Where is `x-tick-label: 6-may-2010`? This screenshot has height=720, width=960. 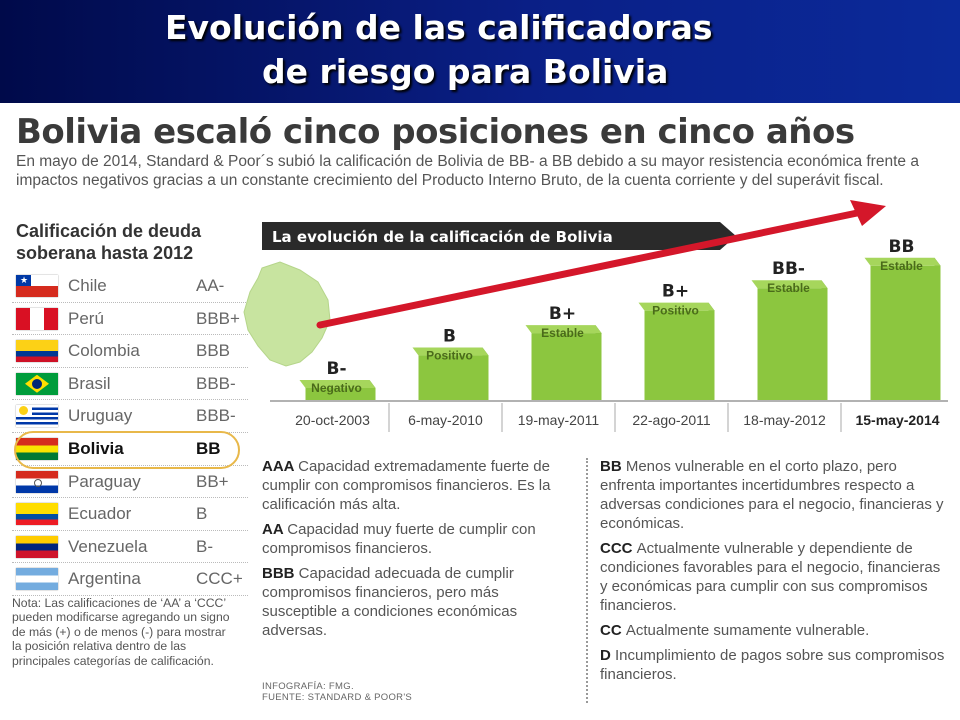 x-tick-label: 6-may-2010 is located at coordinates (445, 420).